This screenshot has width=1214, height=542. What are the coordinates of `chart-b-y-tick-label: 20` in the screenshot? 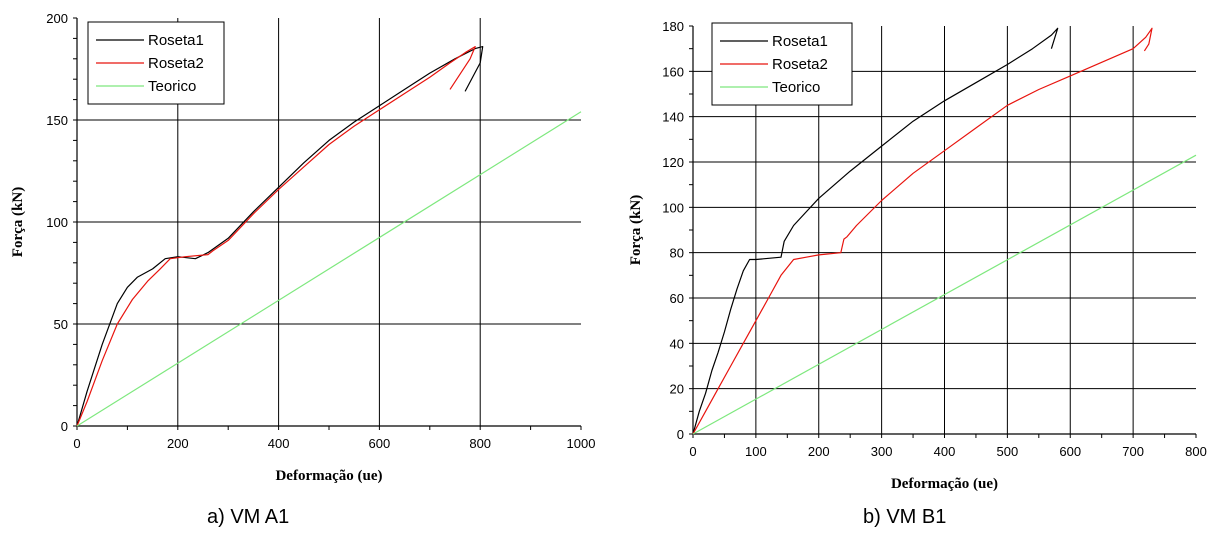 It's located at (677, 389).